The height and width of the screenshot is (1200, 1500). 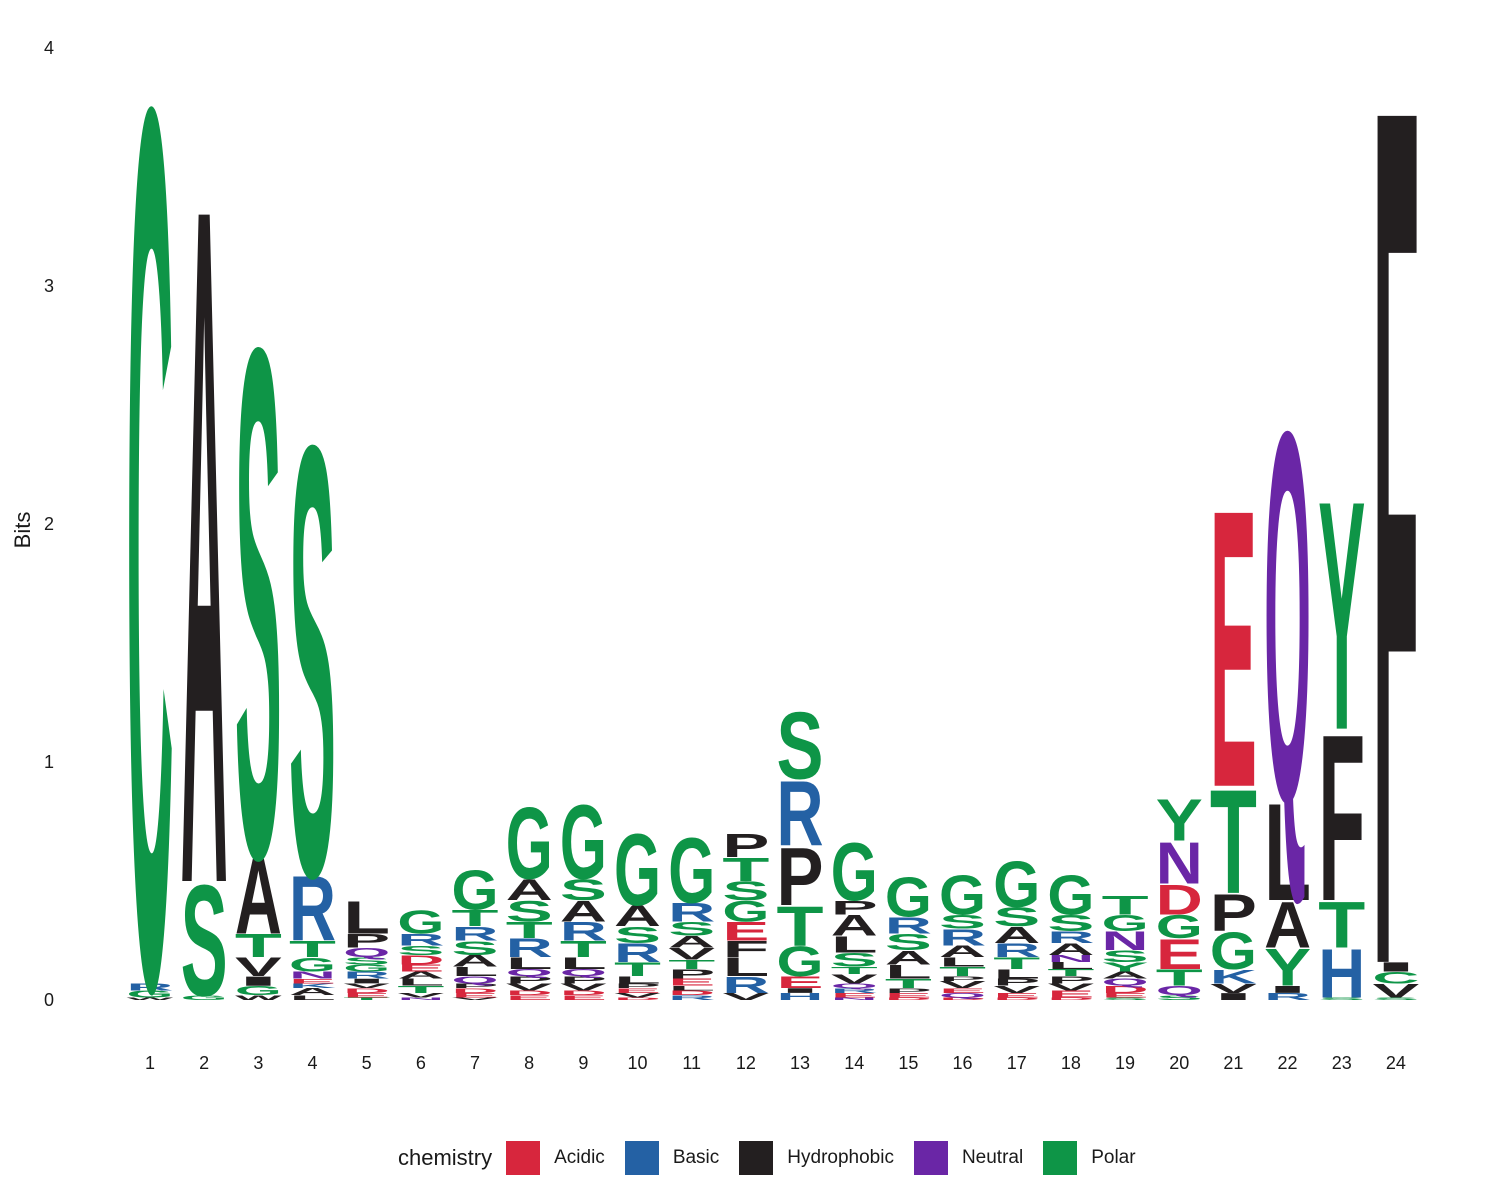 What do you see at coordinates (49, 1000) in the screenshot?
I see `y-tick-label: 0` at bounding box center [49, 1000].